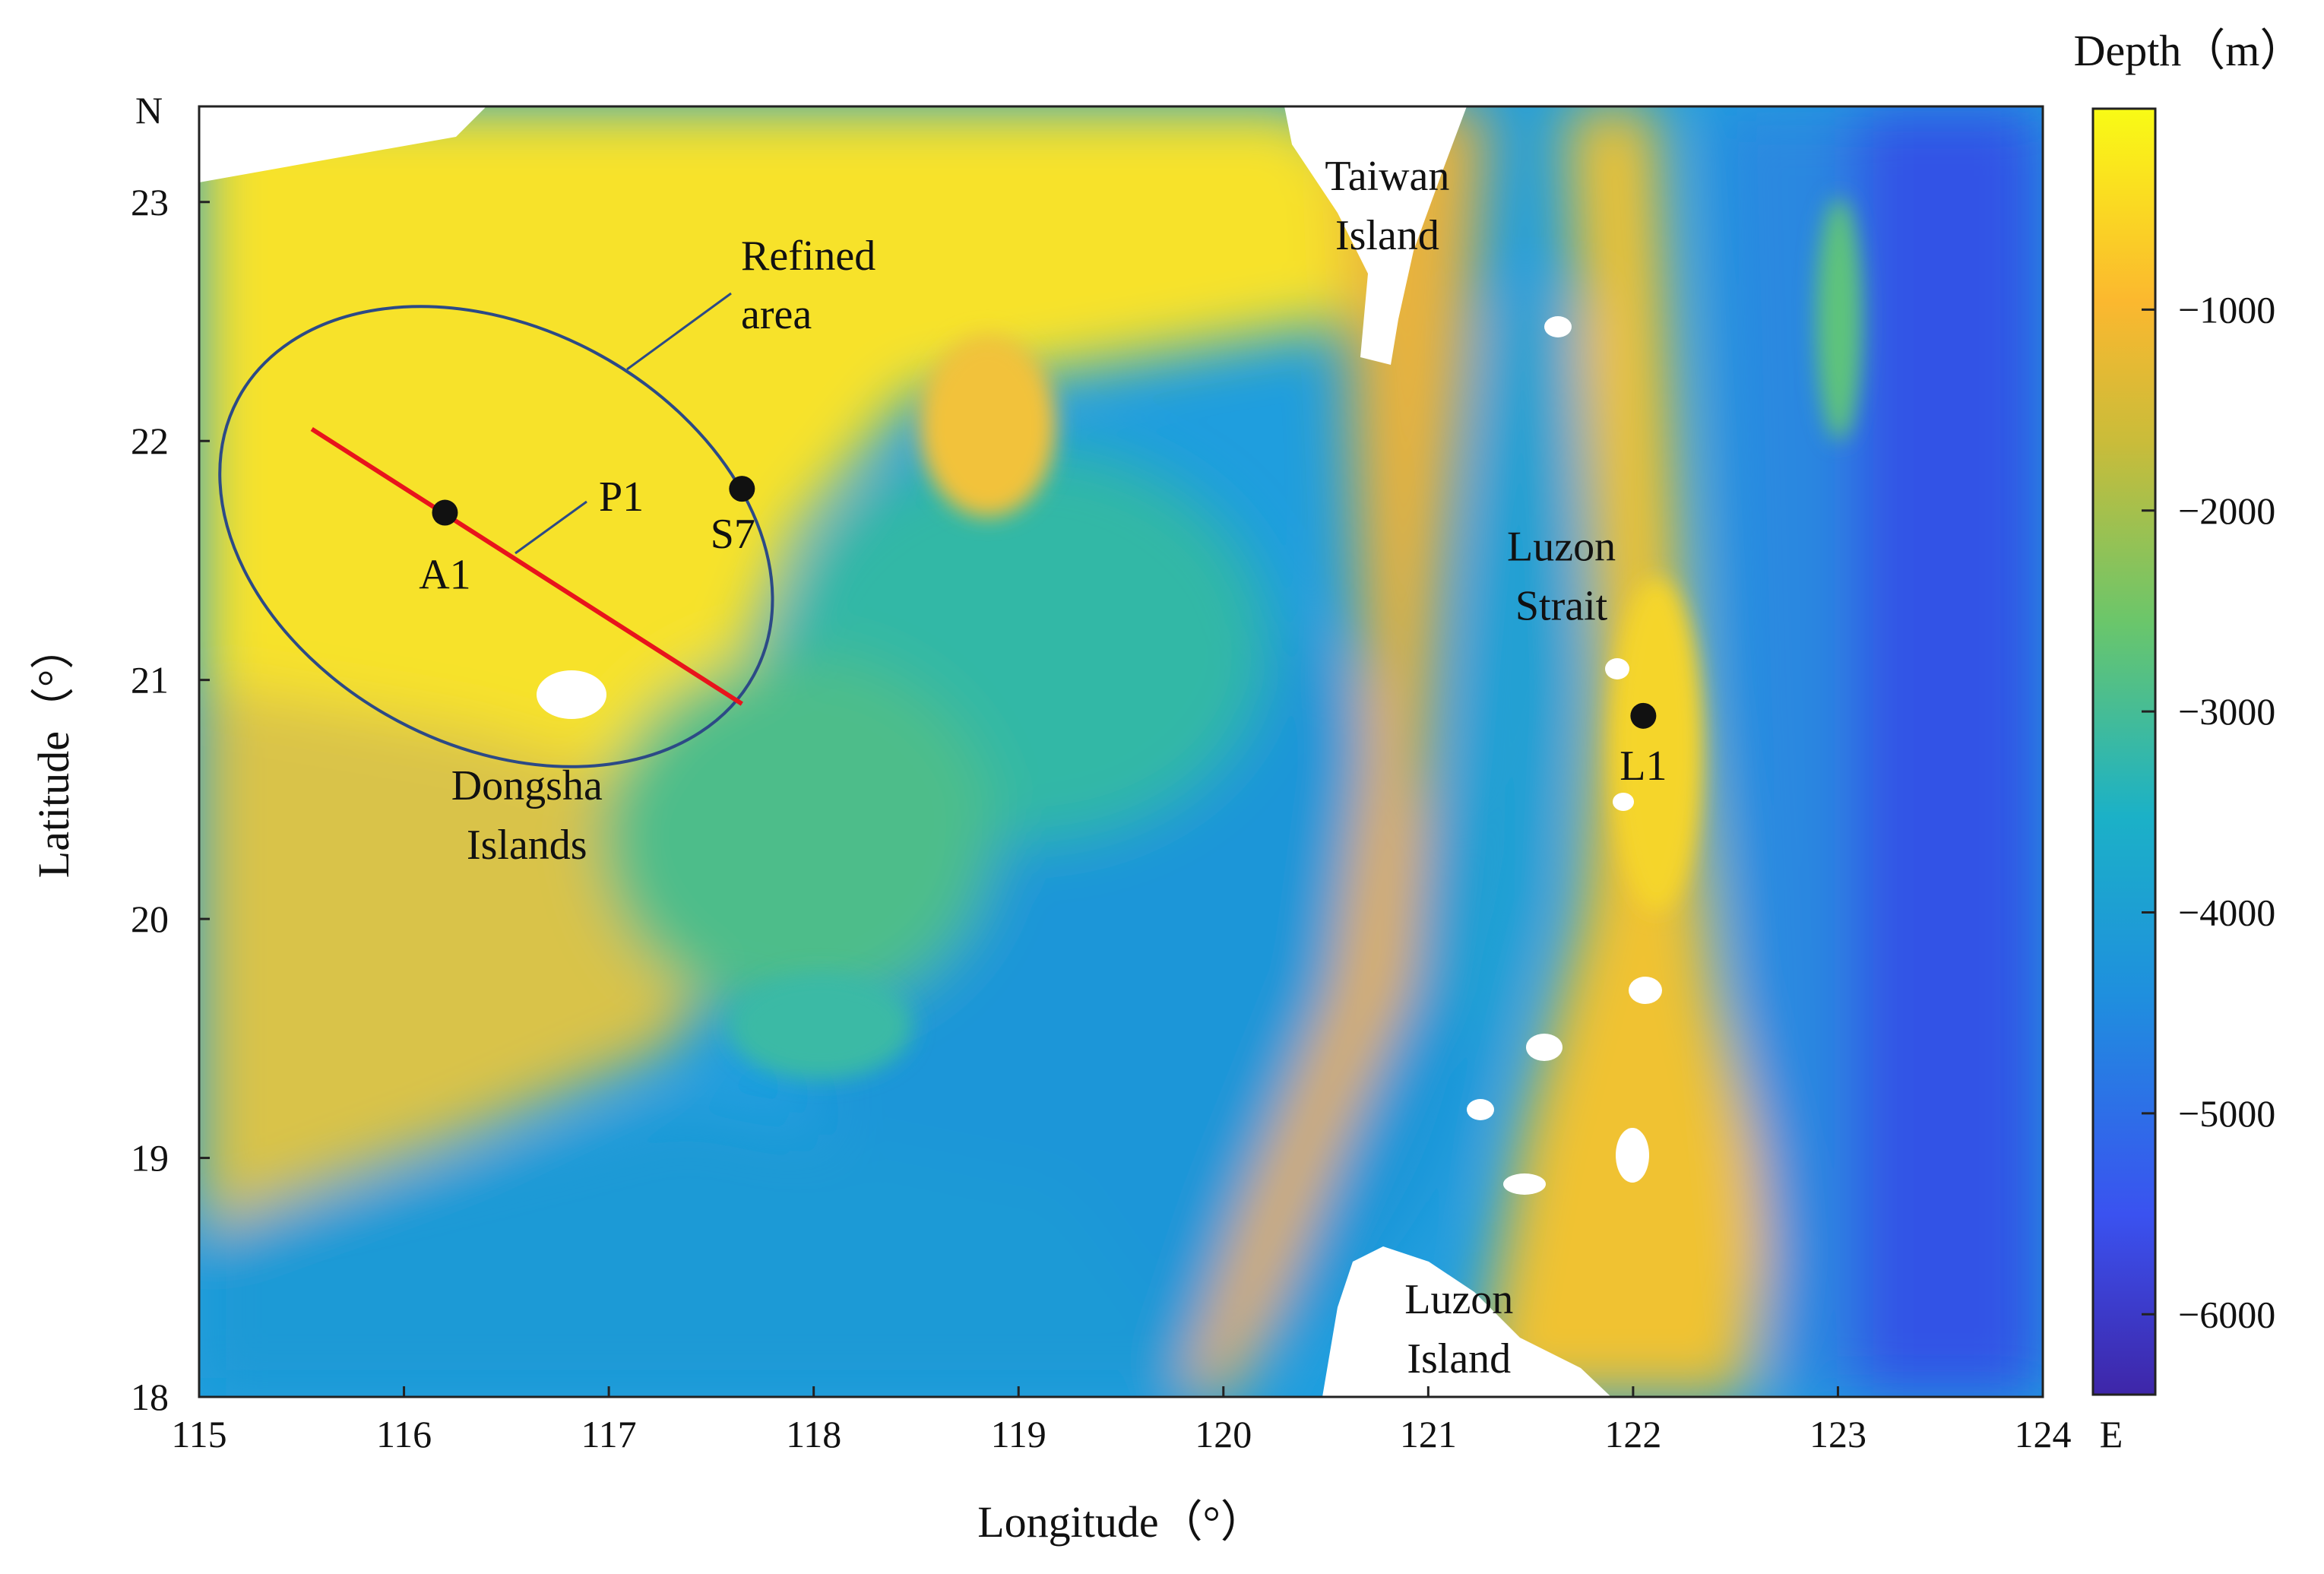 This screenshot has height=1574, width=2324. I want to click on x-tick-label: 121, so click(1428, 1434).